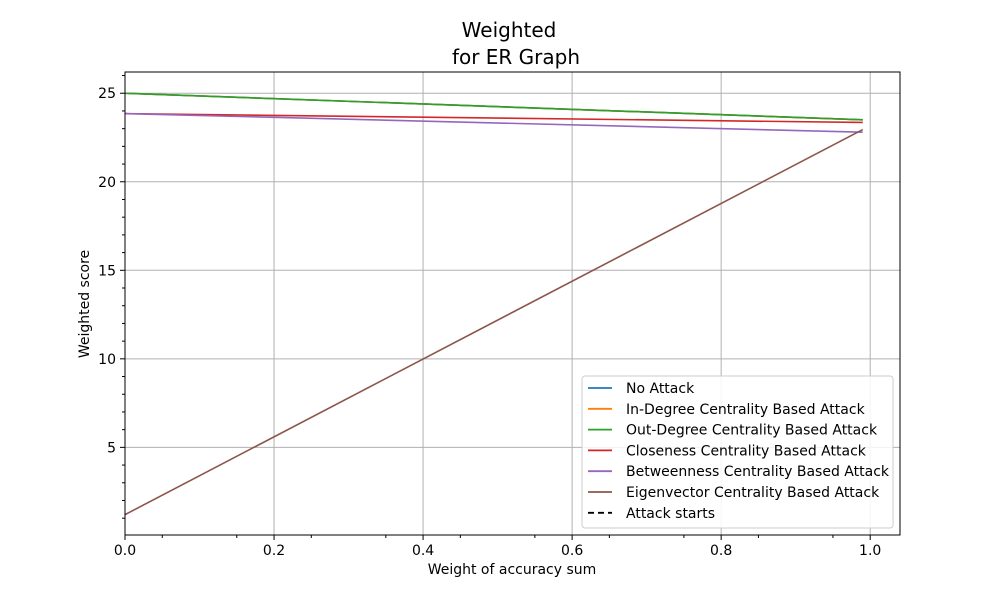 This screenshot has width=1000, height=600. I want to click on legend-label-1: In-Degree Centrality Based Attack, so click(746, 410).